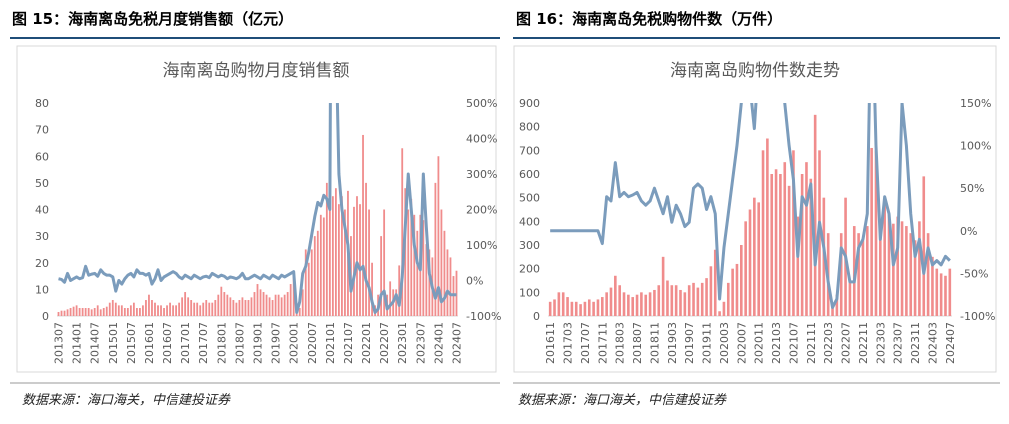 Image resolution: width=1009 pixels, height=424 pixels. Describe the element at coordinates (932, 343) in the screenshot. I see `x-tick-label: 202403` at that location.